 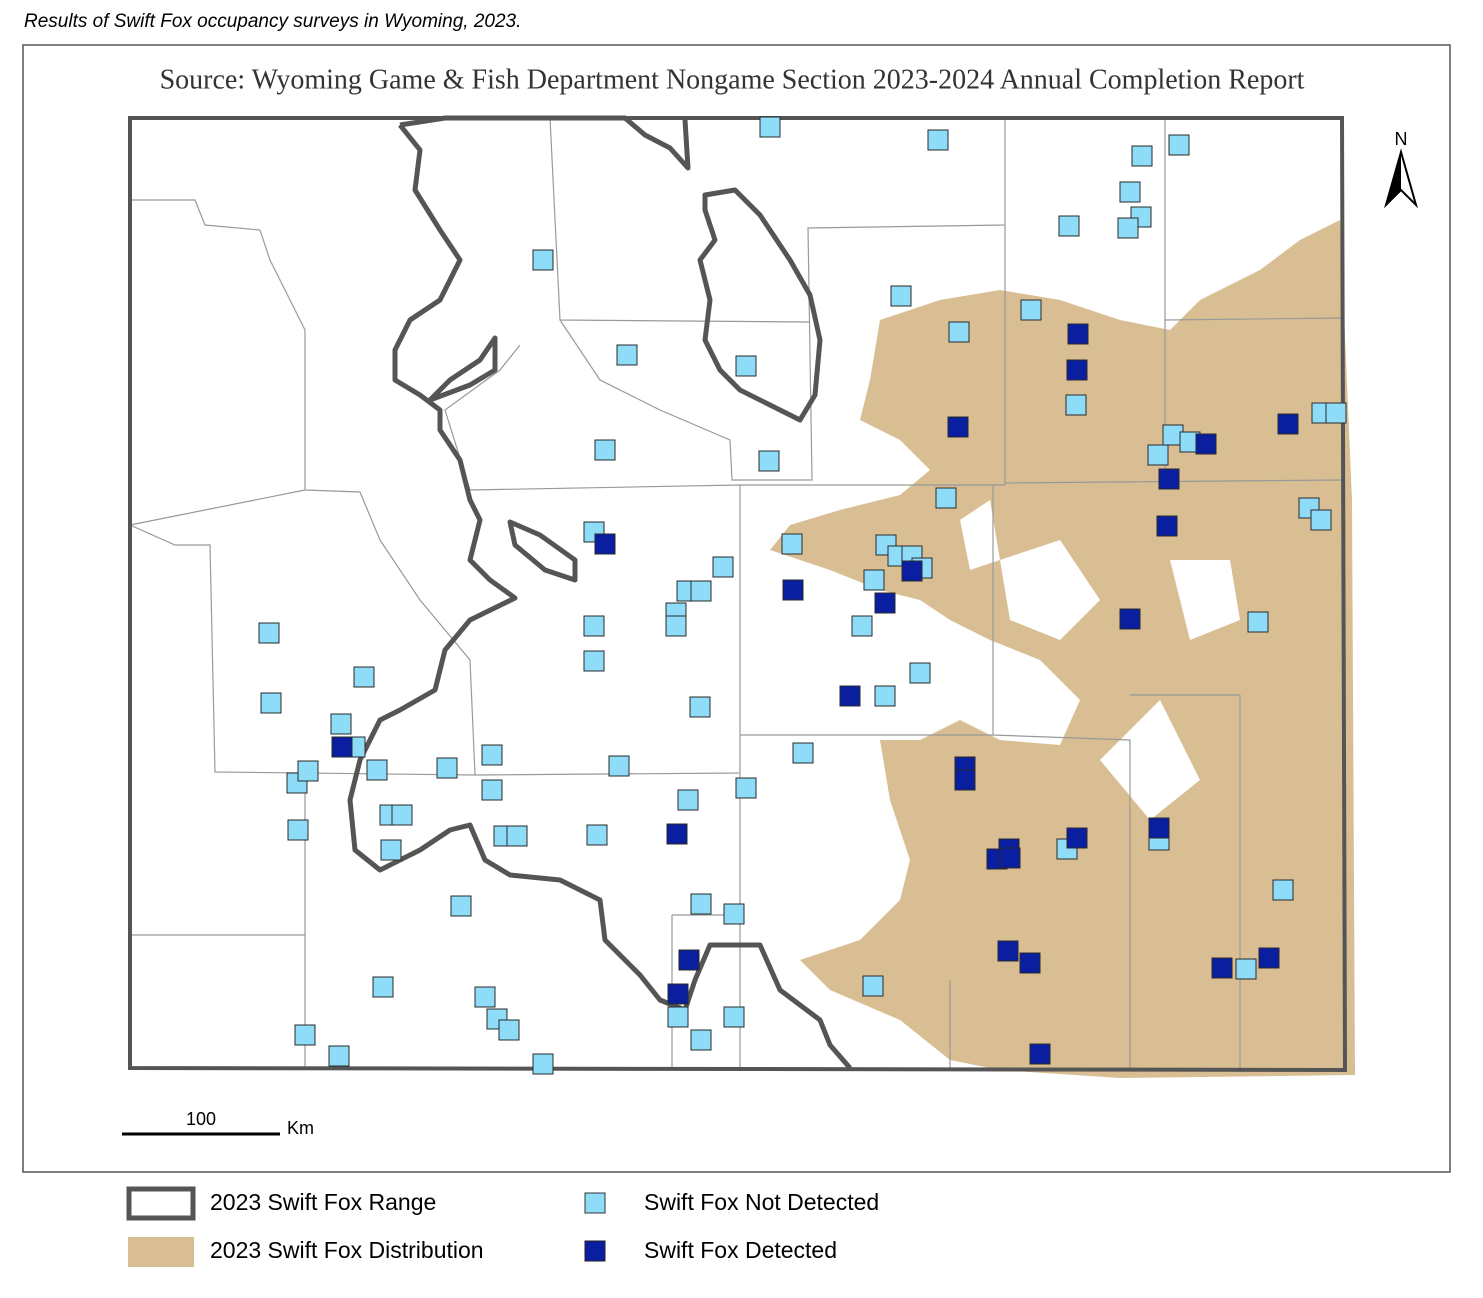 What do you see at coordinates (347, 1250) in the screenshot?
I see `legend-label: 2023 Swift Fox Distribution` at bounding box center [347, 1250].